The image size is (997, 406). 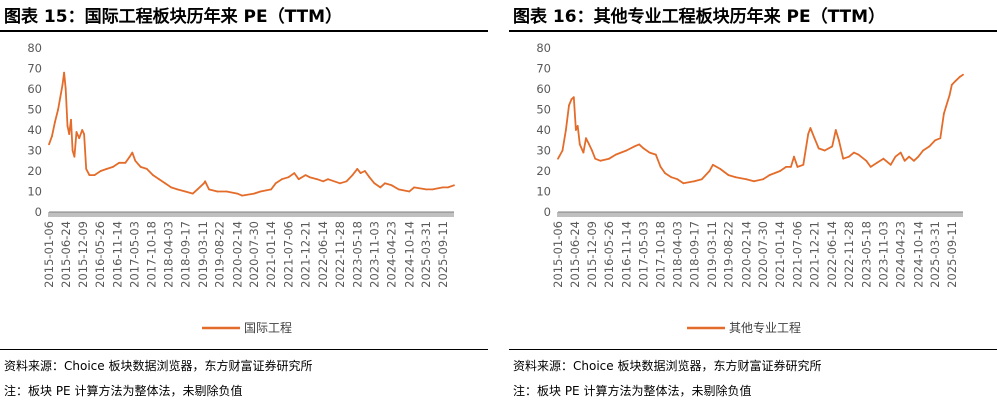 What do you see at coordinates (667, 366) in the screenshot?
I see `source-note: 资料来源：Choice 板块数据浏览器，东方财富证券研究所` at bounding box center [667, 366].